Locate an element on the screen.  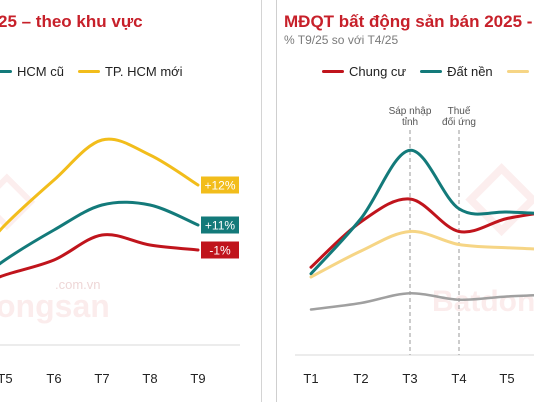
legend-swatch-red is located at coordinates (333, 71).